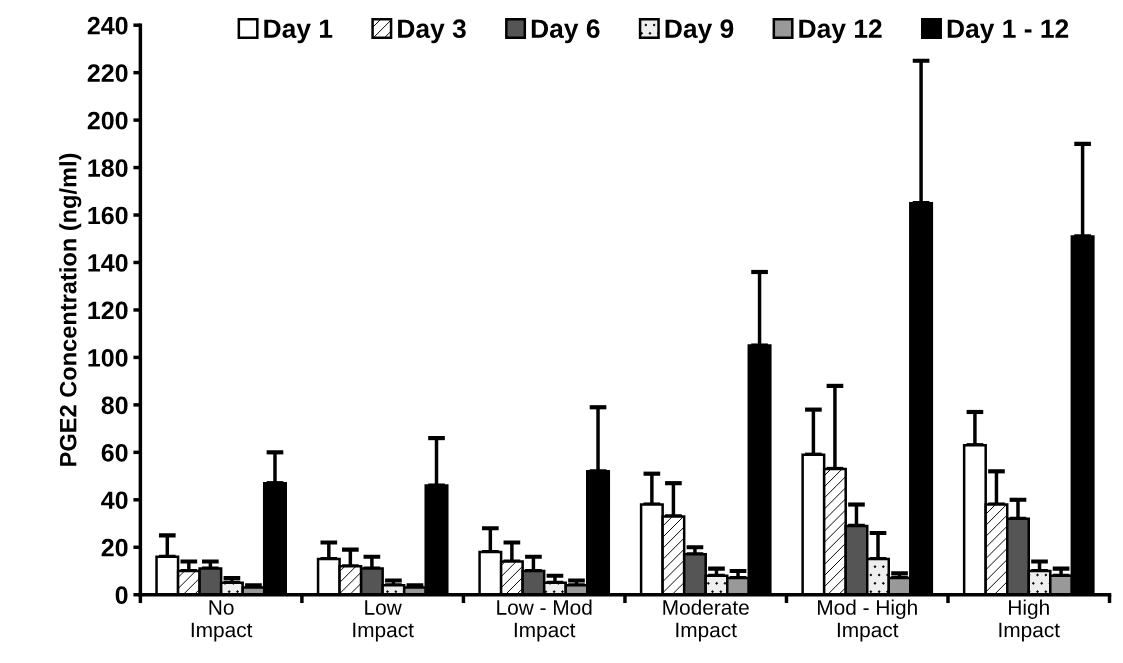  I want to click on y-tick-label: 60, so click(114, 452).